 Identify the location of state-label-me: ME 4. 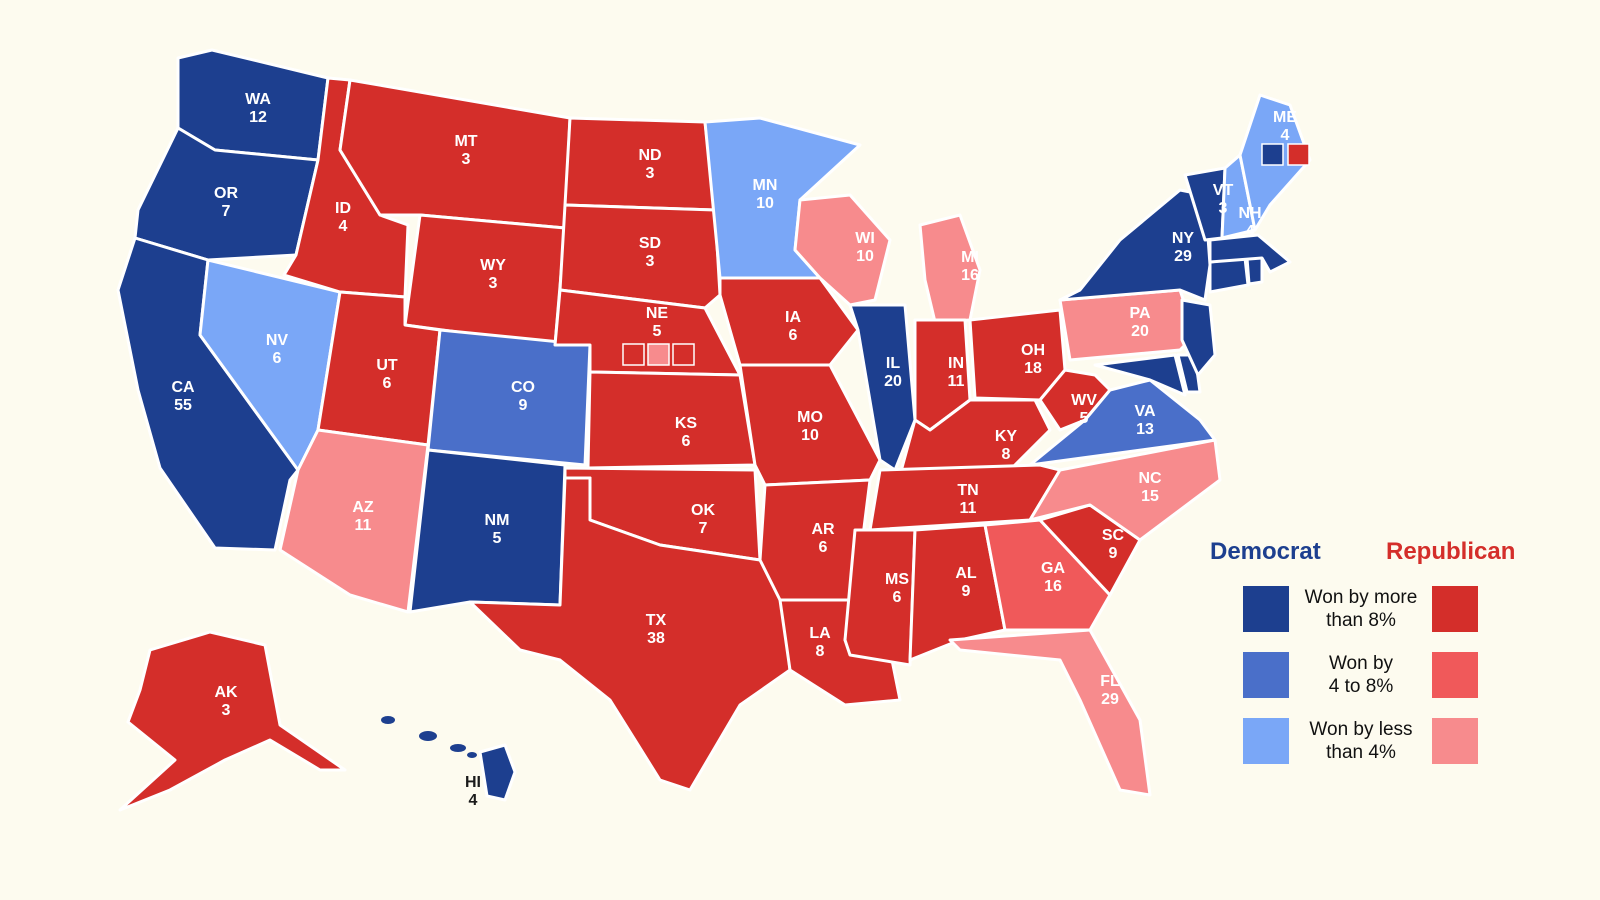
(1285, 126).